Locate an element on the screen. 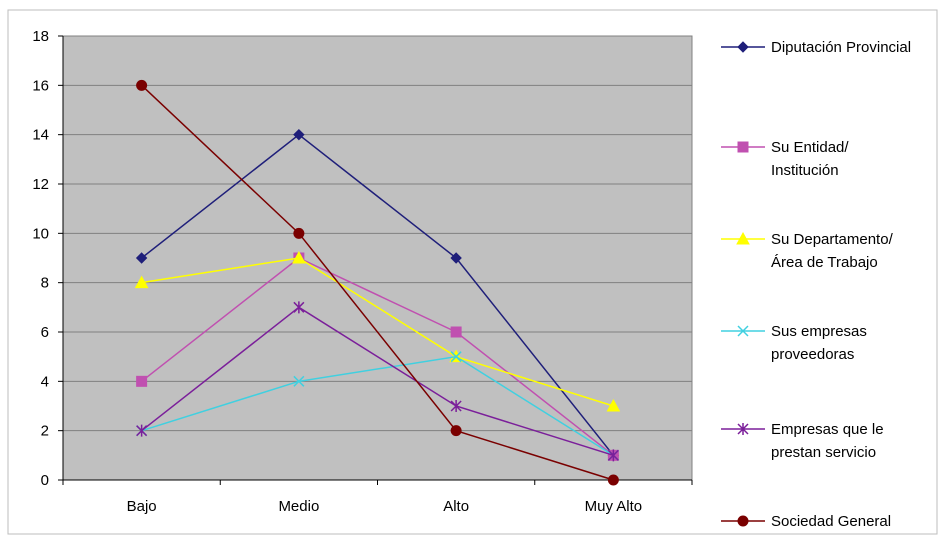 Image resolution: width=938 pixels, height=541 pixels. legend-label: Su Departamento/ is located at coordinates (832, 239).